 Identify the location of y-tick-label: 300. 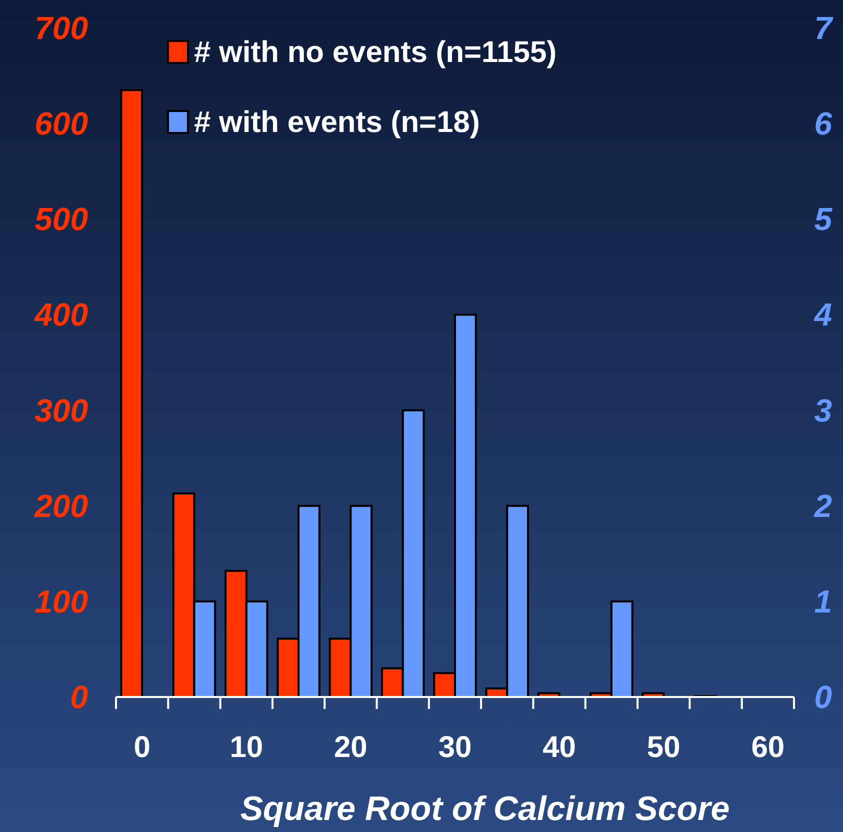
(61, 410).